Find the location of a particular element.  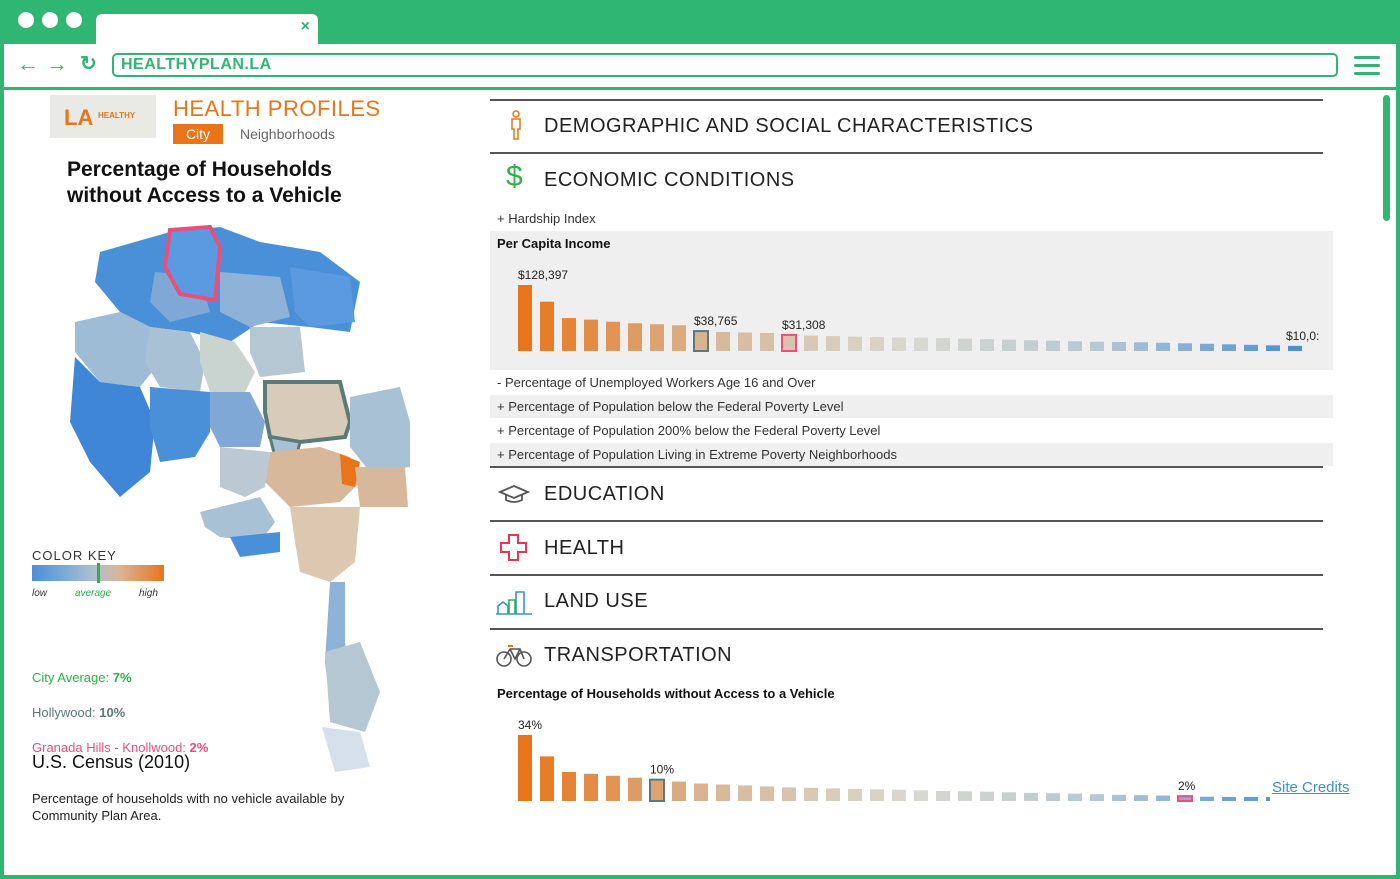

healthy-la-logo: LA HEALTHY is located at coordinates (103, 116).